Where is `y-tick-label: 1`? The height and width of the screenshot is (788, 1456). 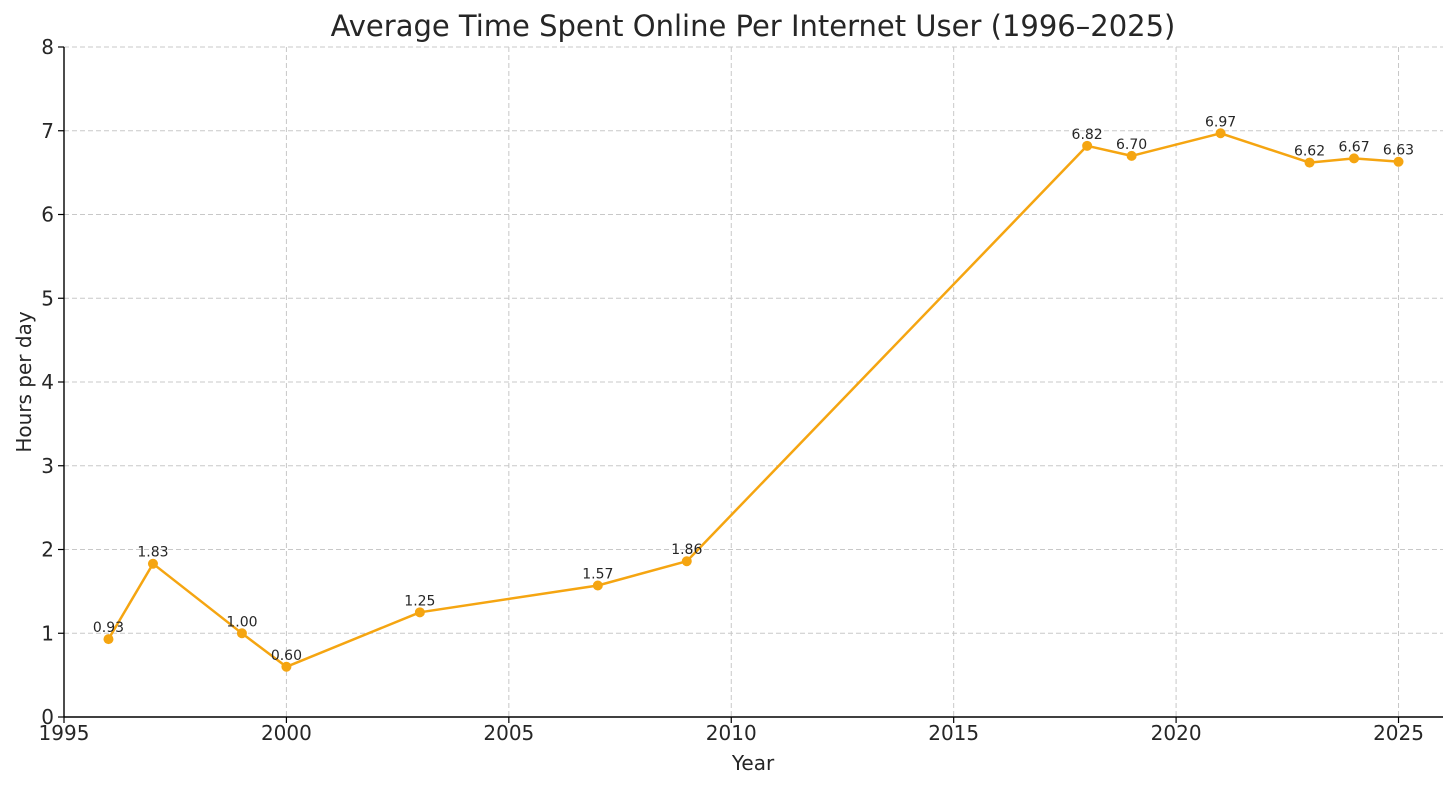
y-tick-label: 1 is located at coordinates (47, 633).